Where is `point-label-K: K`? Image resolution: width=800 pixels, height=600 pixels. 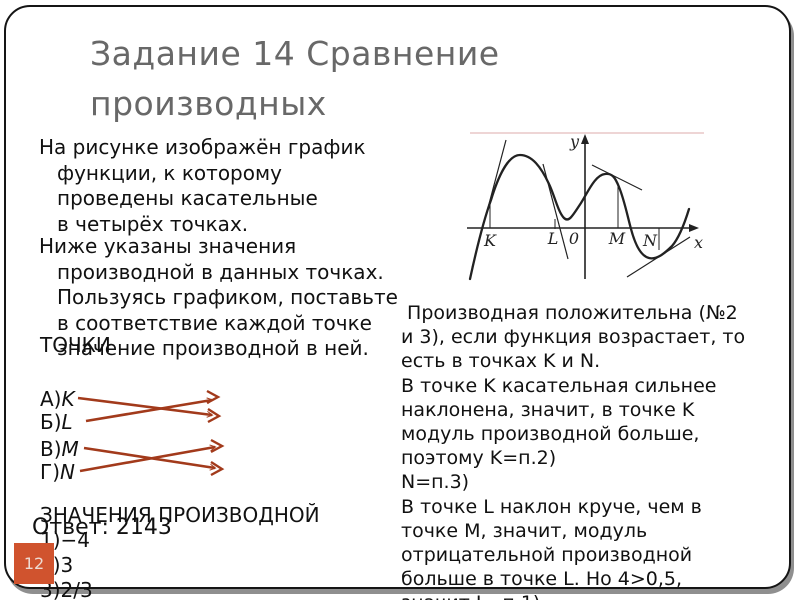
point-label-K: K is located at coordinates (490, 240).